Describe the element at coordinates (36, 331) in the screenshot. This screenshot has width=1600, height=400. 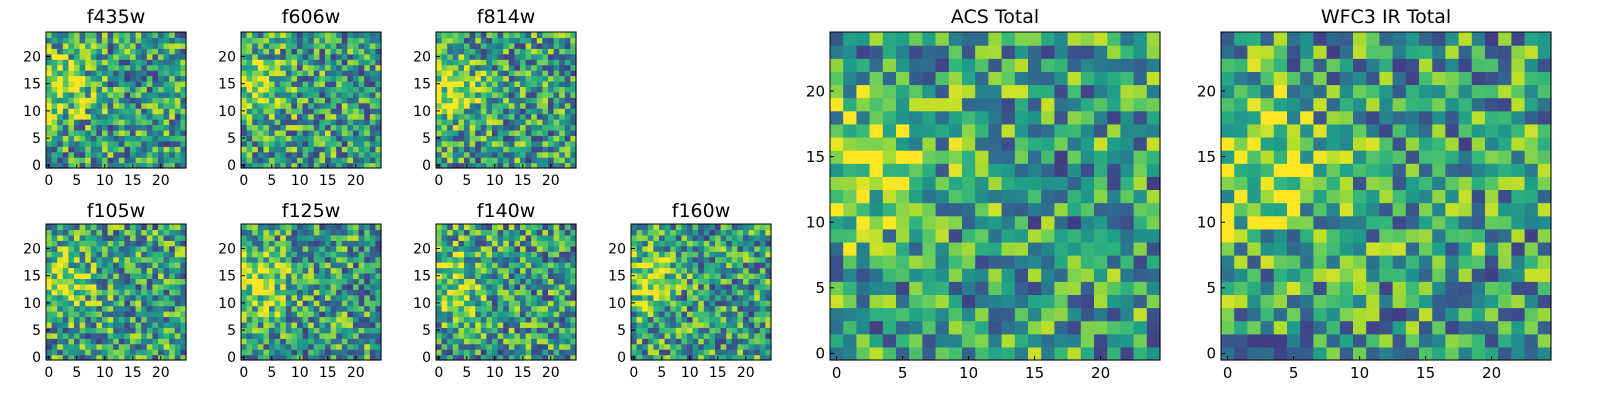
I see `y-tick-label: 5` at that location.